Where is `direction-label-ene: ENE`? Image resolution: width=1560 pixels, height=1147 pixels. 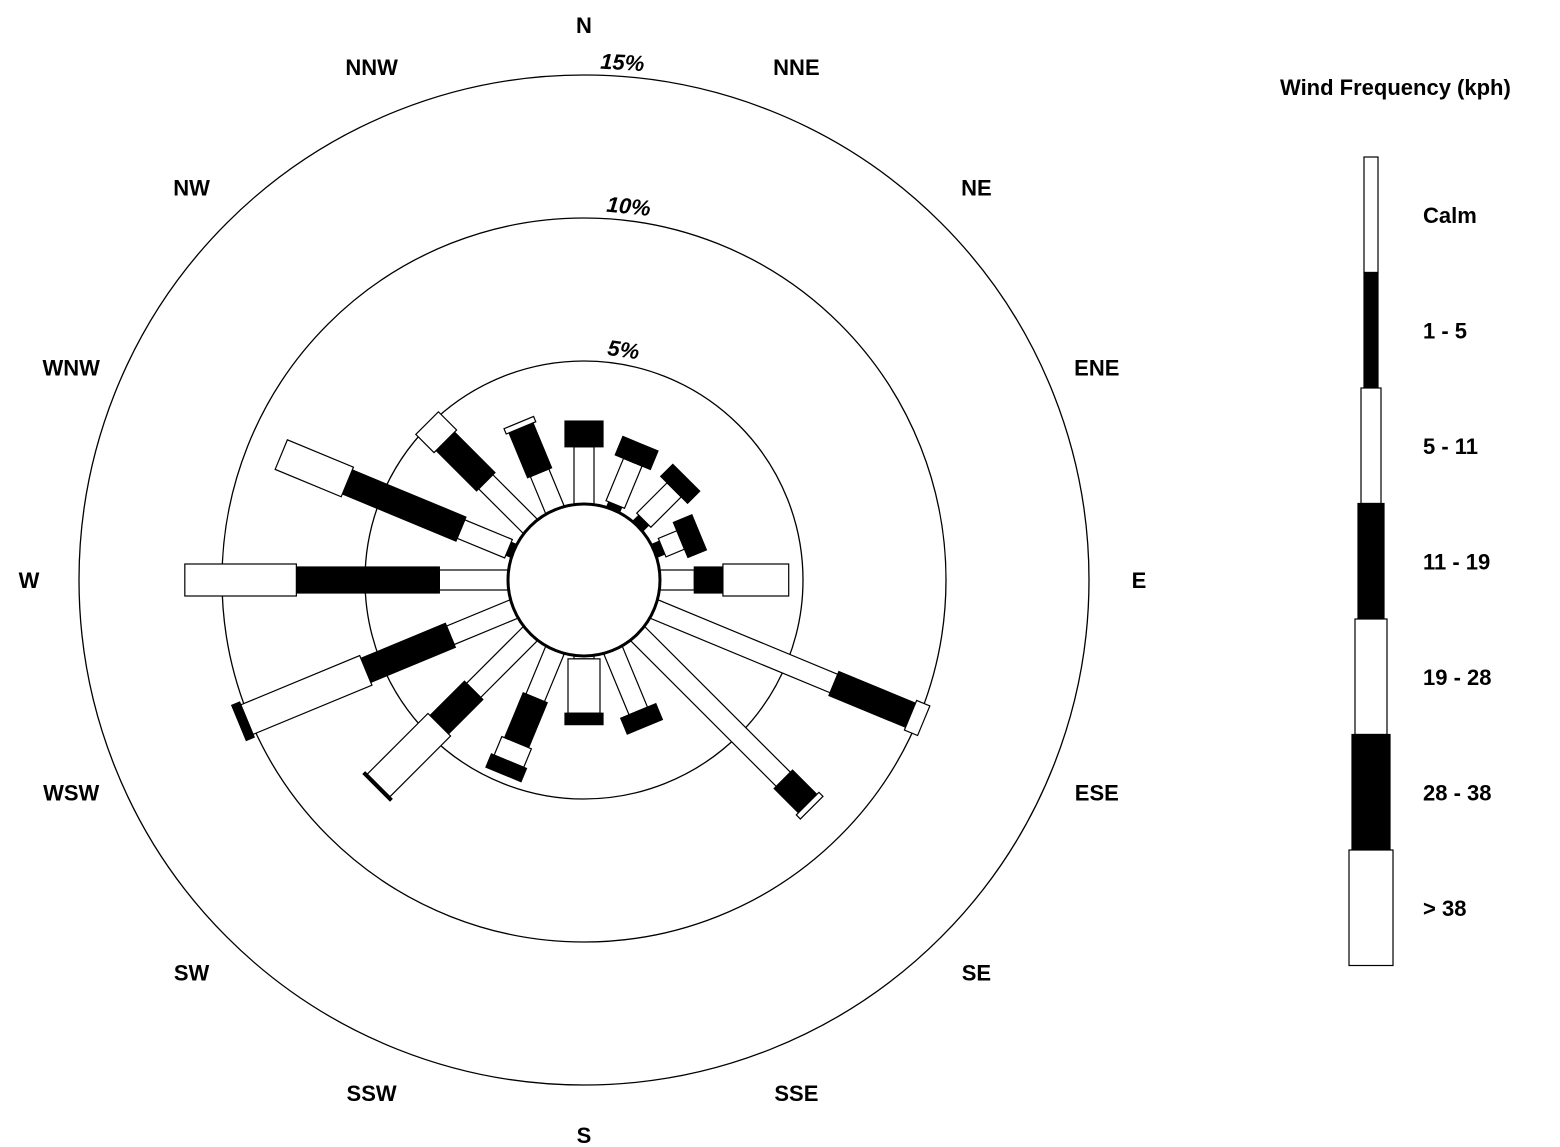
direction-label-ene: ENE is located at coordinates (1096, 368).